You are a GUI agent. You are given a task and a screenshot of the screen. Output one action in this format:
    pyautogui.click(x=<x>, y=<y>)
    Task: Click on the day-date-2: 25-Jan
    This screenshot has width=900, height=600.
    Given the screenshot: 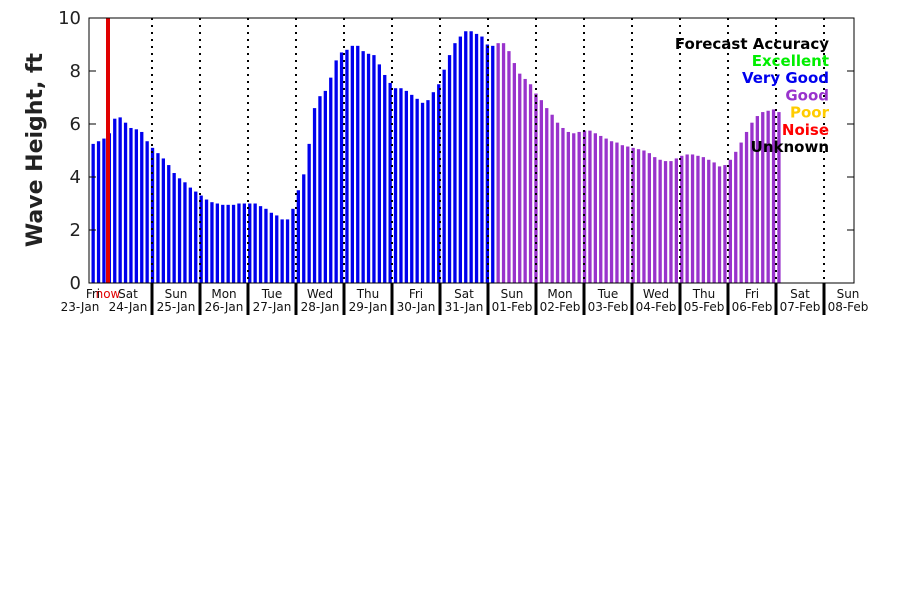 What is the action you would take?
    pyautogui.click(x=176, y=307)
    